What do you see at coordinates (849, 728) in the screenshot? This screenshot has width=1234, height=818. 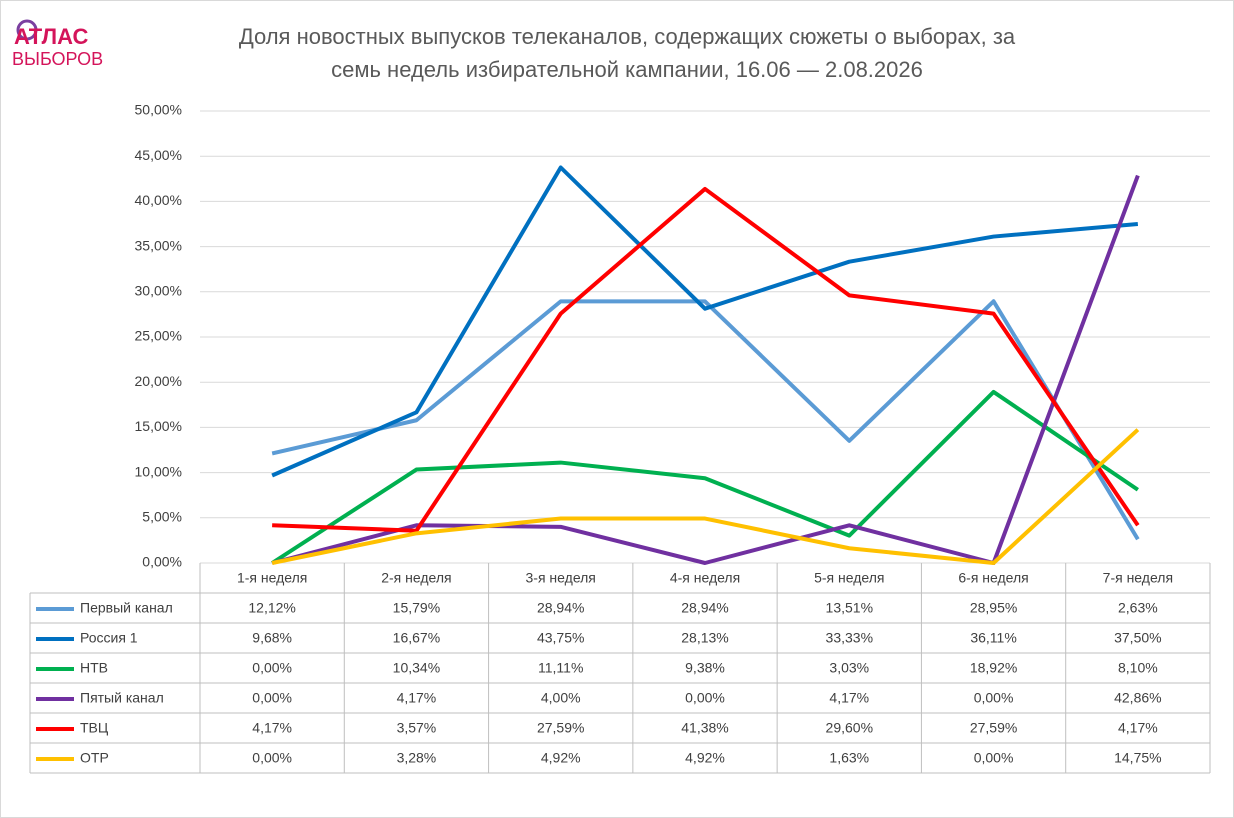 I see `table-cell: 29,60%` at bounding box center [849, 728].